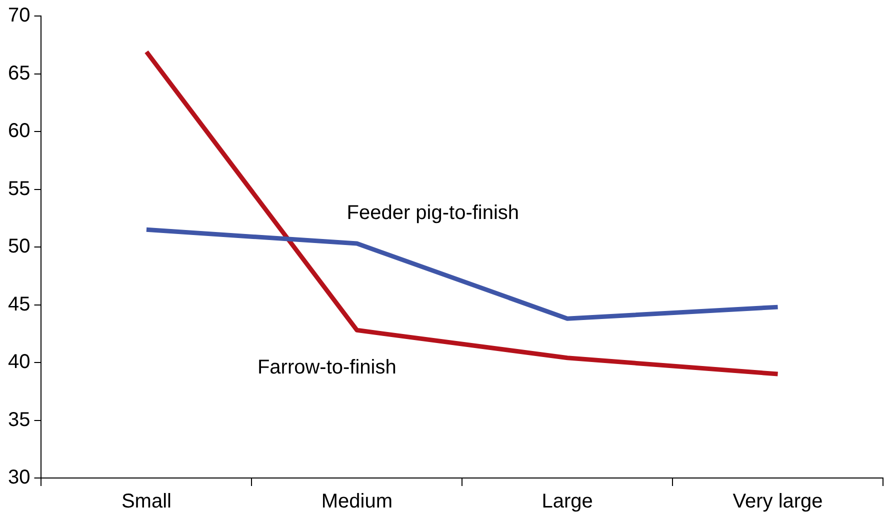 The height and width of the screenshot is (518, 887). I want to click on y-tick-label: 45, so click(19, 304).